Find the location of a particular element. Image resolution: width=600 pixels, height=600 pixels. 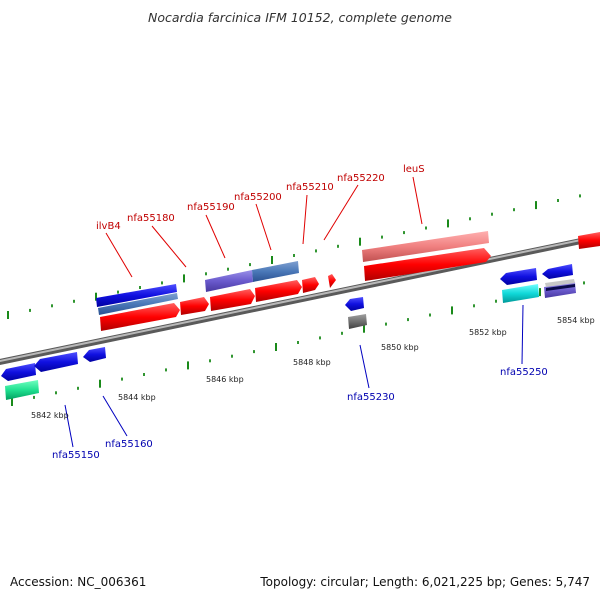

label-nfa55160: nfa55160 is located at coordinates (129, 444).